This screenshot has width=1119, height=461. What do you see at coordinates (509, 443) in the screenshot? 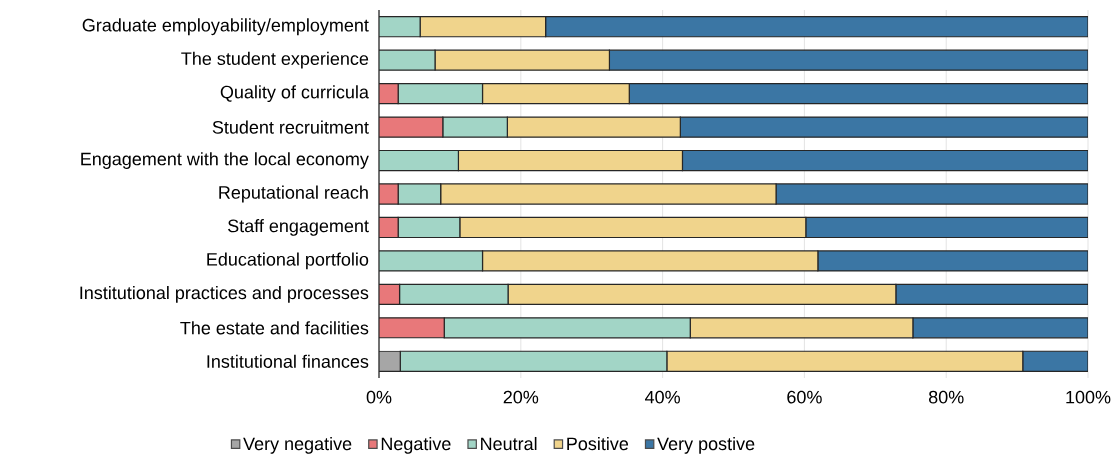
I see `legend-label: Neutral` at bounding box center [509, 443].